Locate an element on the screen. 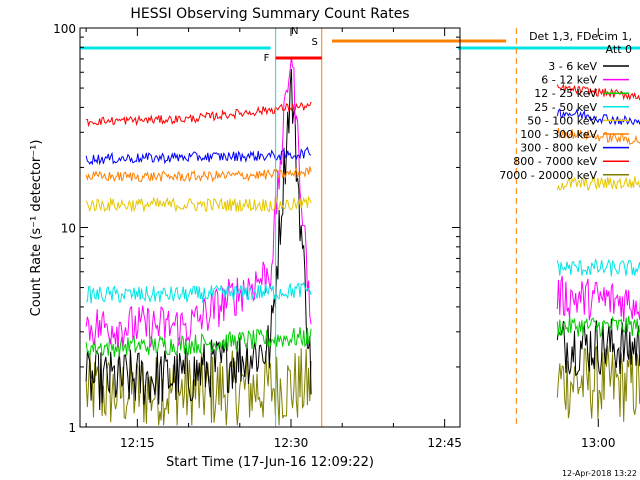 The height and width of the screenshot is (480, 640). x-axis-label: Start Time (17-Jun-16 12:09:22) is located at coordinates (270, 462).